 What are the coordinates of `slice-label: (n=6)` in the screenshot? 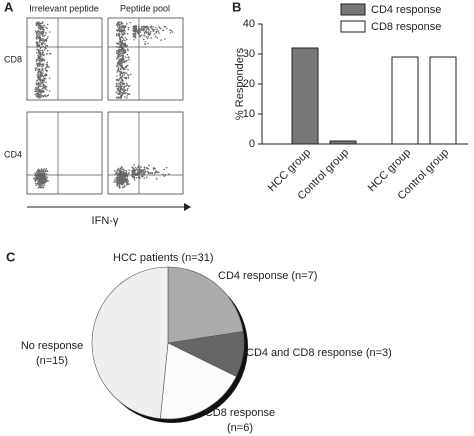 It's located at (240, 428).